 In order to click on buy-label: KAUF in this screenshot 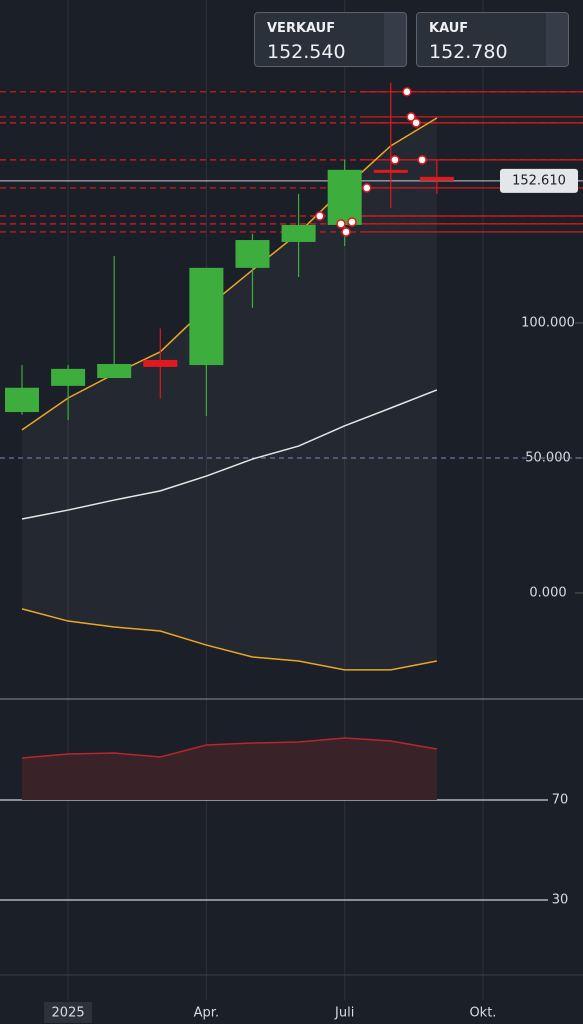, I will do `click(449, 28)`.